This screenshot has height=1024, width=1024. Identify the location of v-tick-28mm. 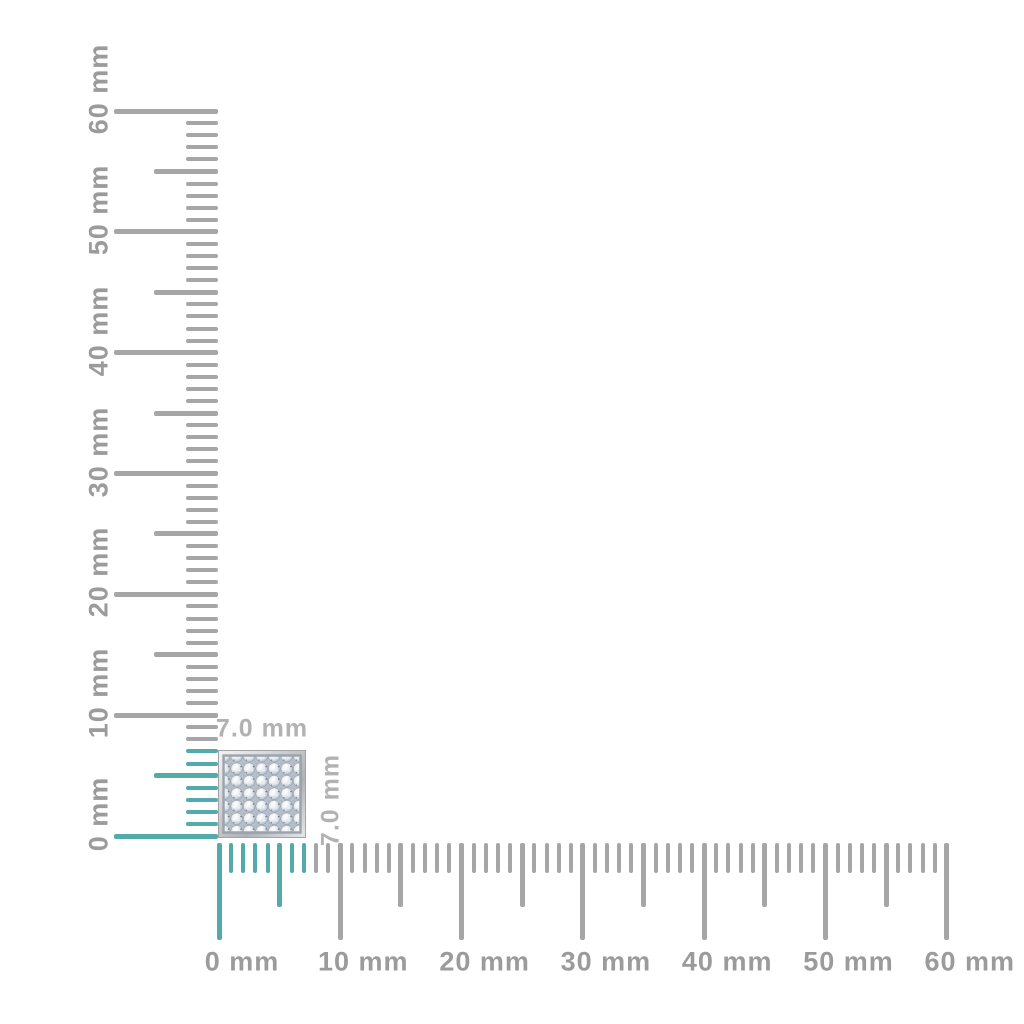
(202, 497).